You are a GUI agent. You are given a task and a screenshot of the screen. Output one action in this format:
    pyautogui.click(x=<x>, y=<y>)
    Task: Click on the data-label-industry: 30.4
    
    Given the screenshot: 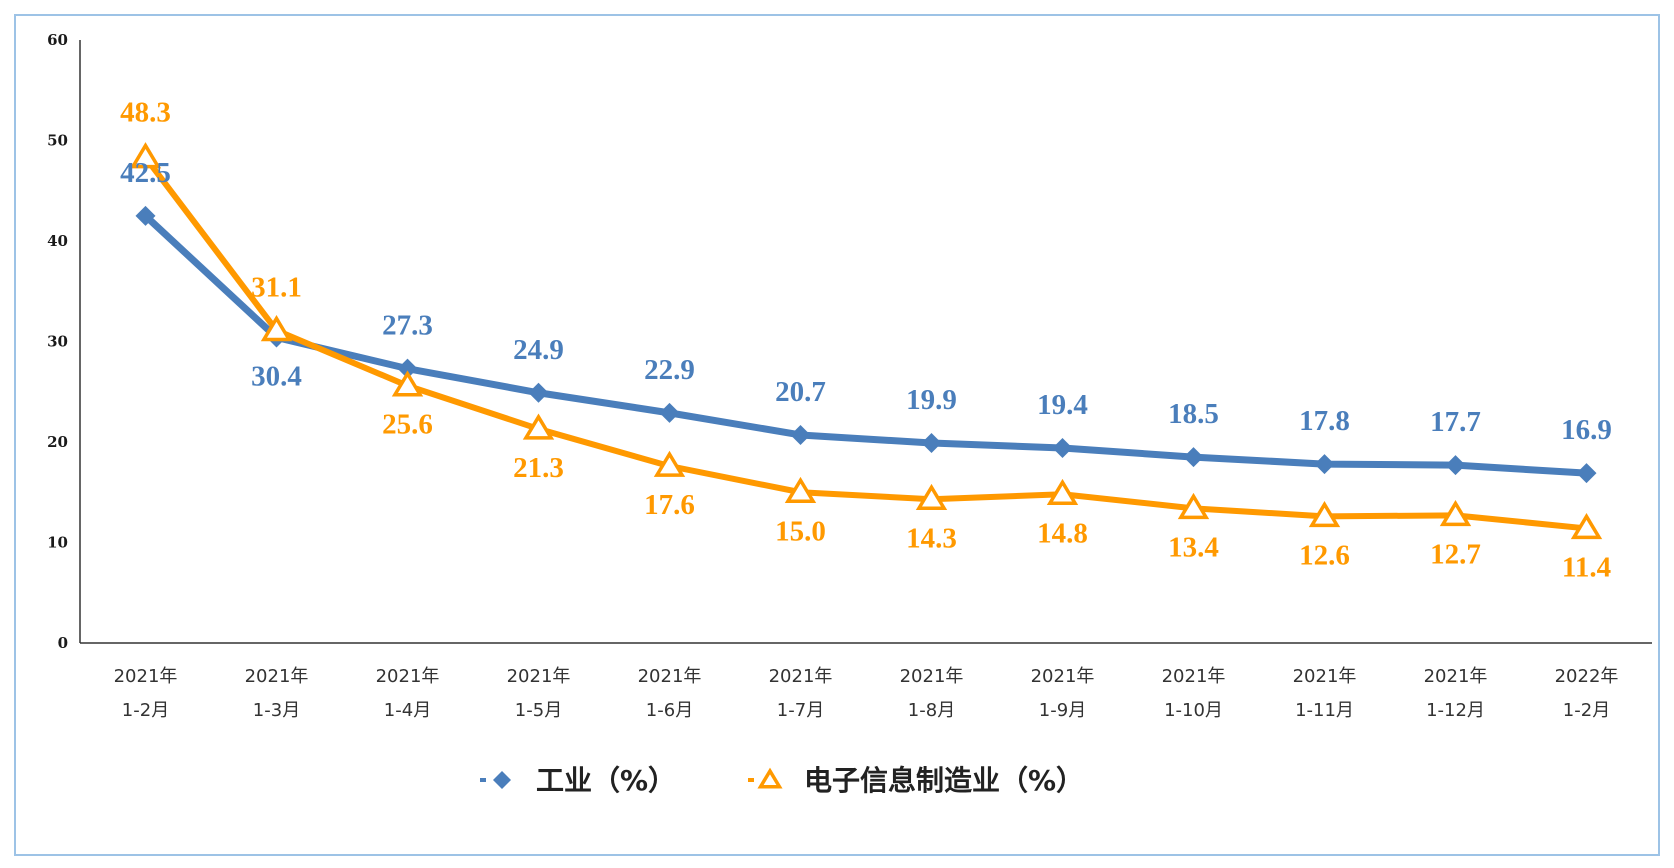 What is the action you would take?
    pyautogui.click(x=276, y=376)
    